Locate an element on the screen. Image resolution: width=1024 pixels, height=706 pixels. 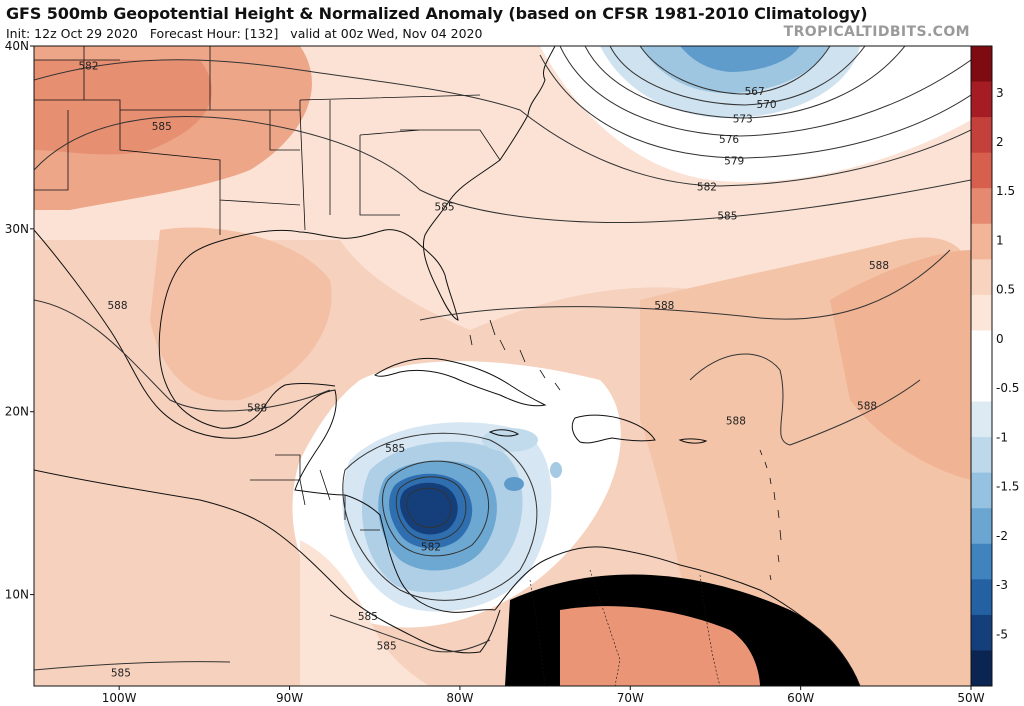
colorbar-label: 2 is located at coordinates (1000, 142).